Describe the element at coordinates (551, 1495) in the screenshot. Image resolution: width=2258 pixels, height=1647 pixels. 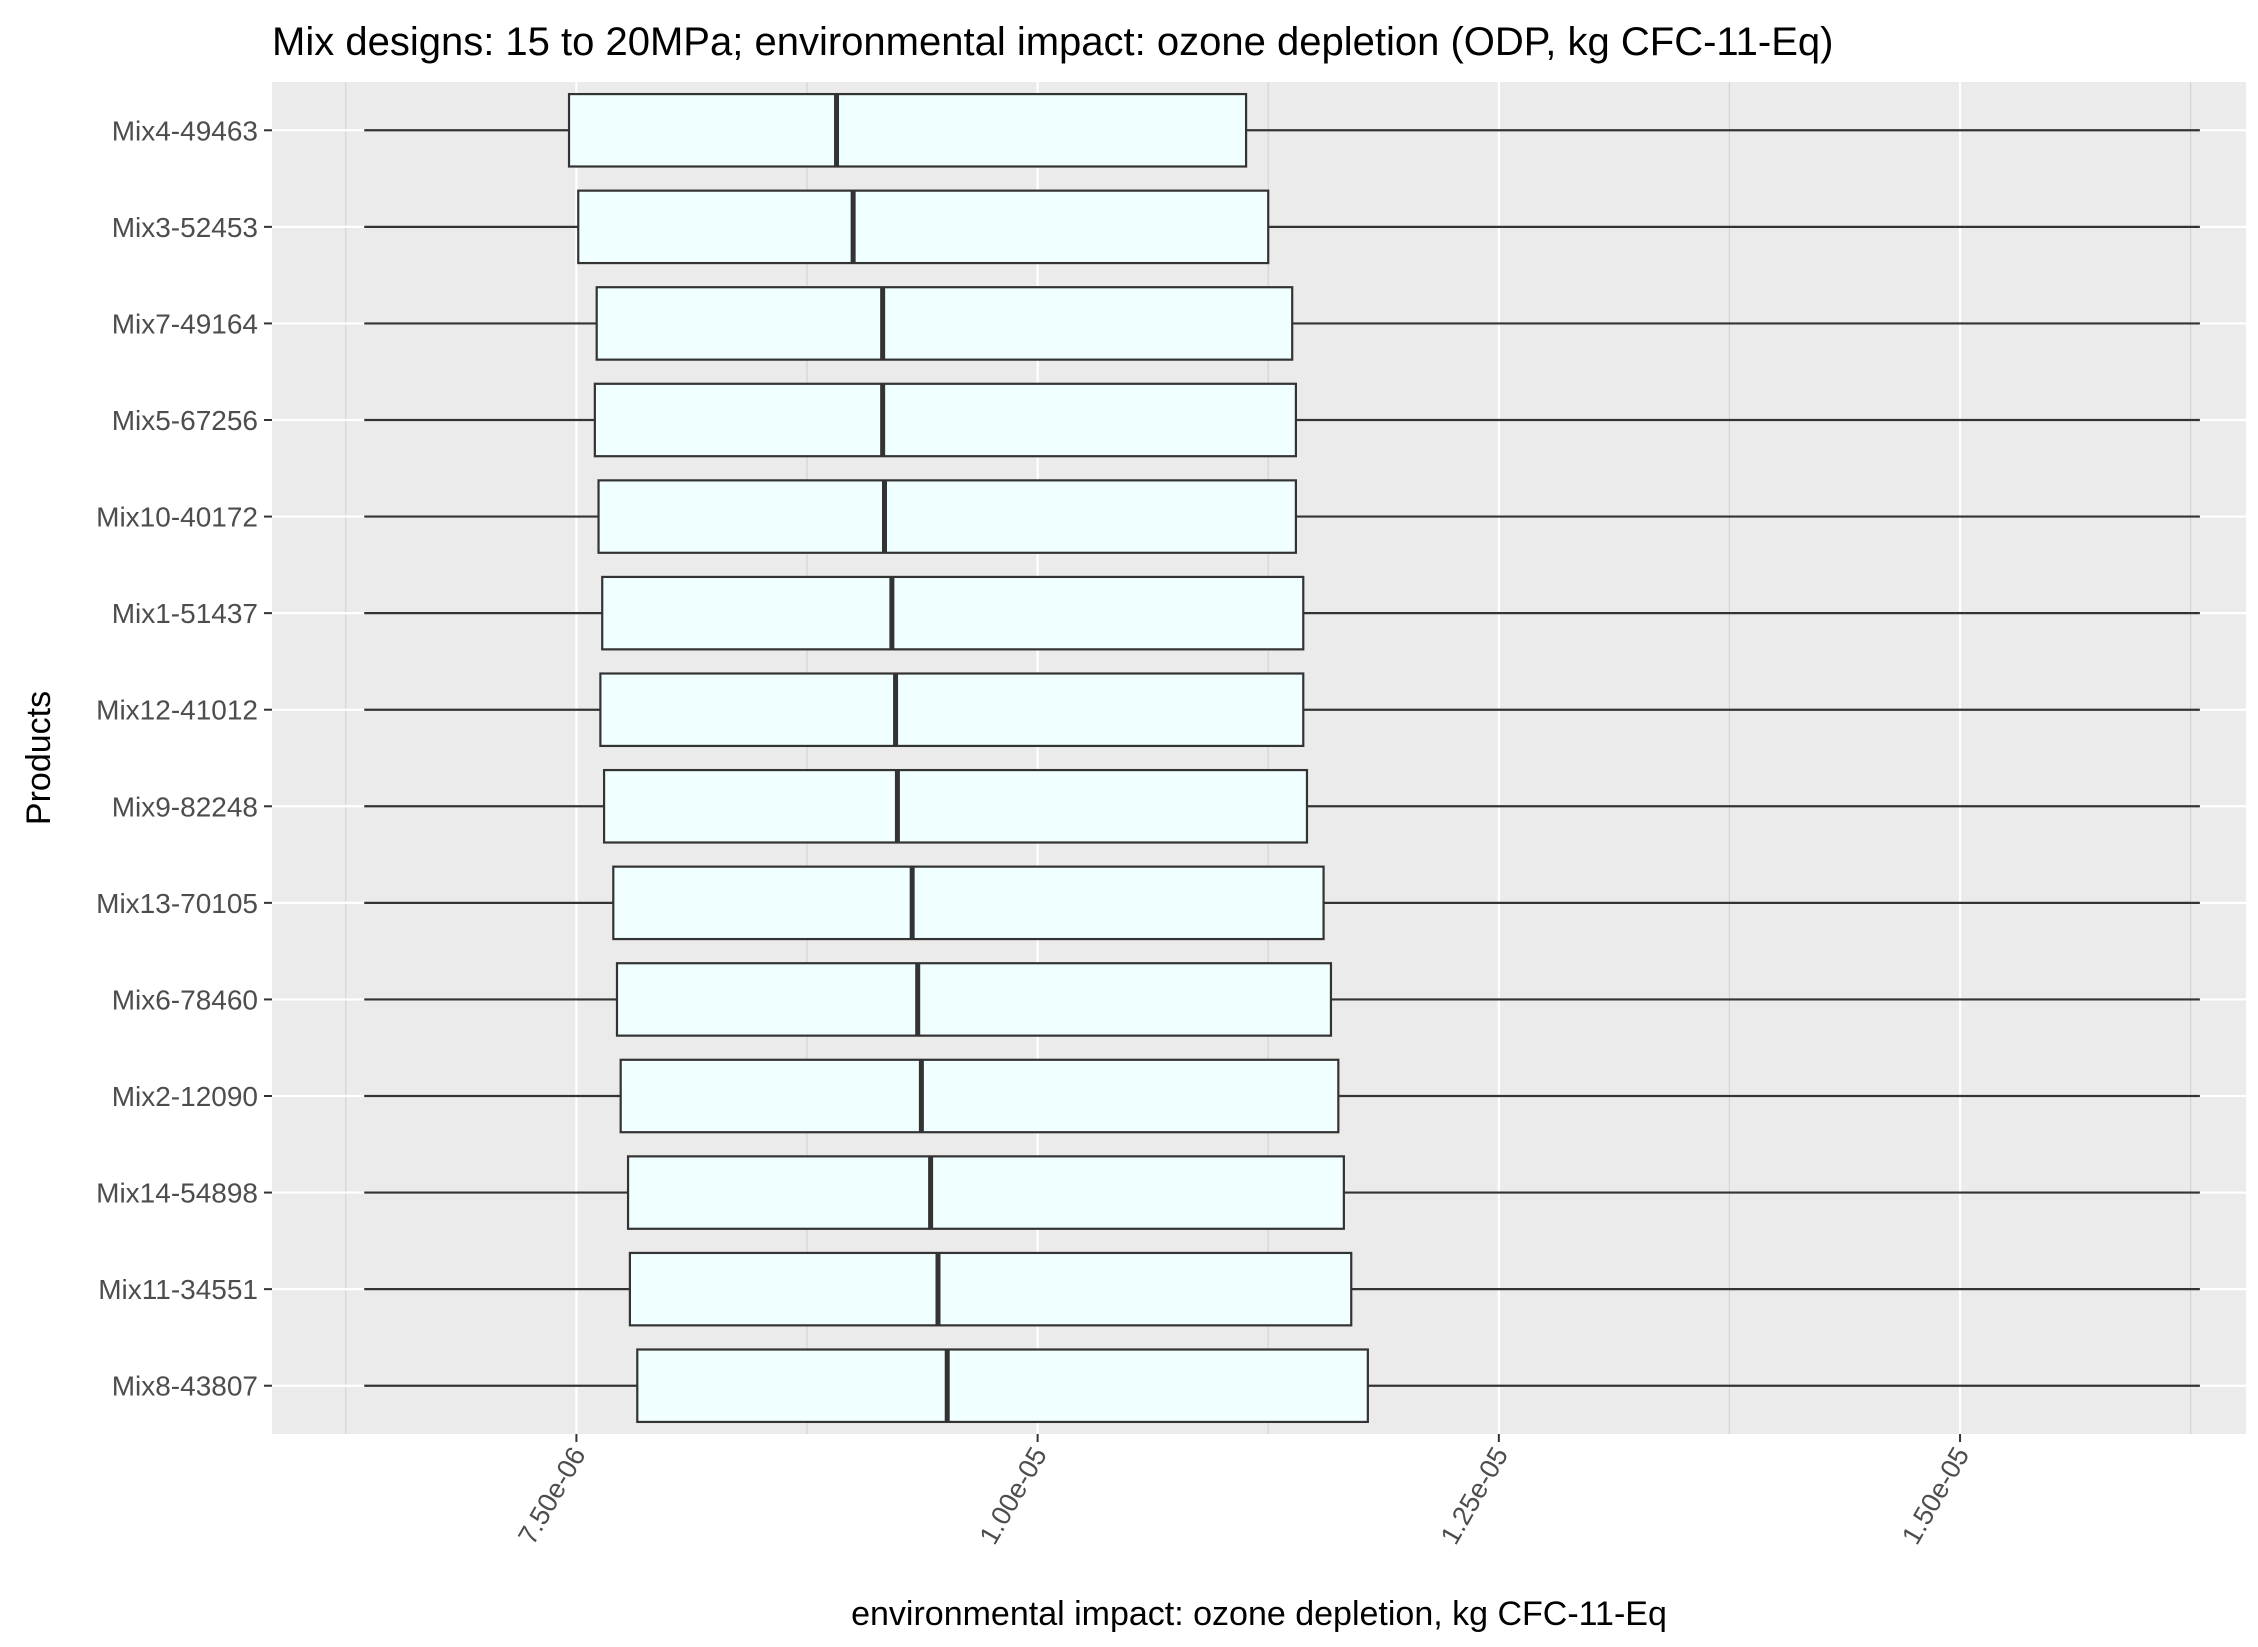
I see `x-tick-label: 7.50e-06` at that location.